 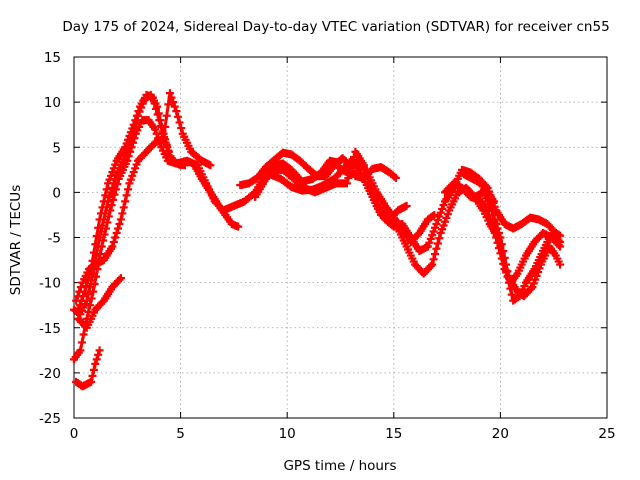 I want to click on x-axis-label: GPS time / hours, so click(x=339, y=466).